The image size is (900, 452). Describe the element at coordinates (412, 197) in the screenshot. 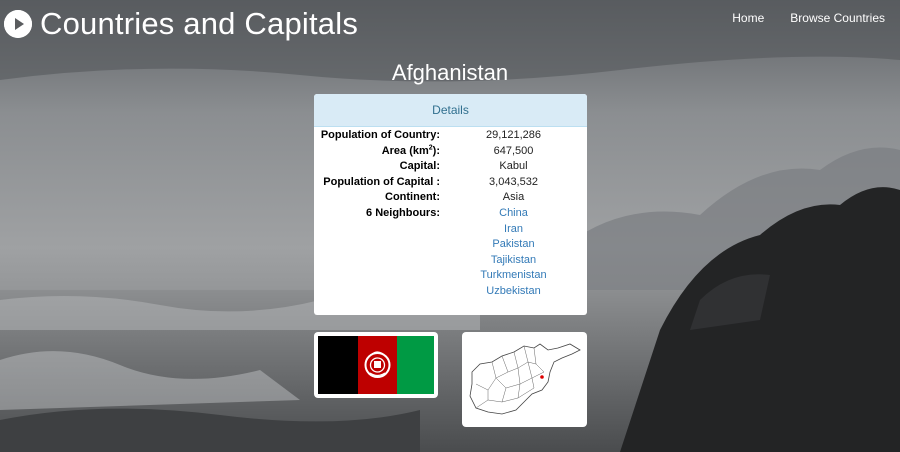

I see `continent-label: Continent:` at that location.